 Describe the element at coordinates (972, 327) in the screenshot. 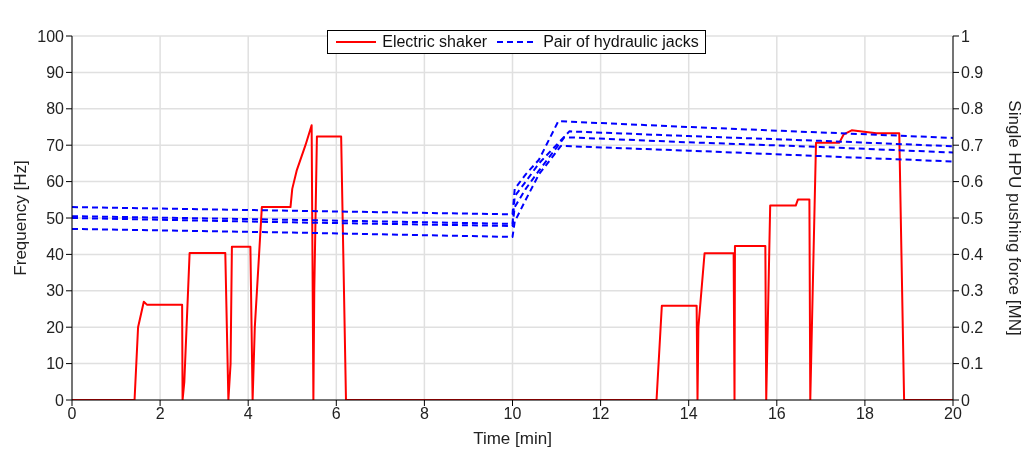

I see `y2-tick-label: 0.2` at that location.